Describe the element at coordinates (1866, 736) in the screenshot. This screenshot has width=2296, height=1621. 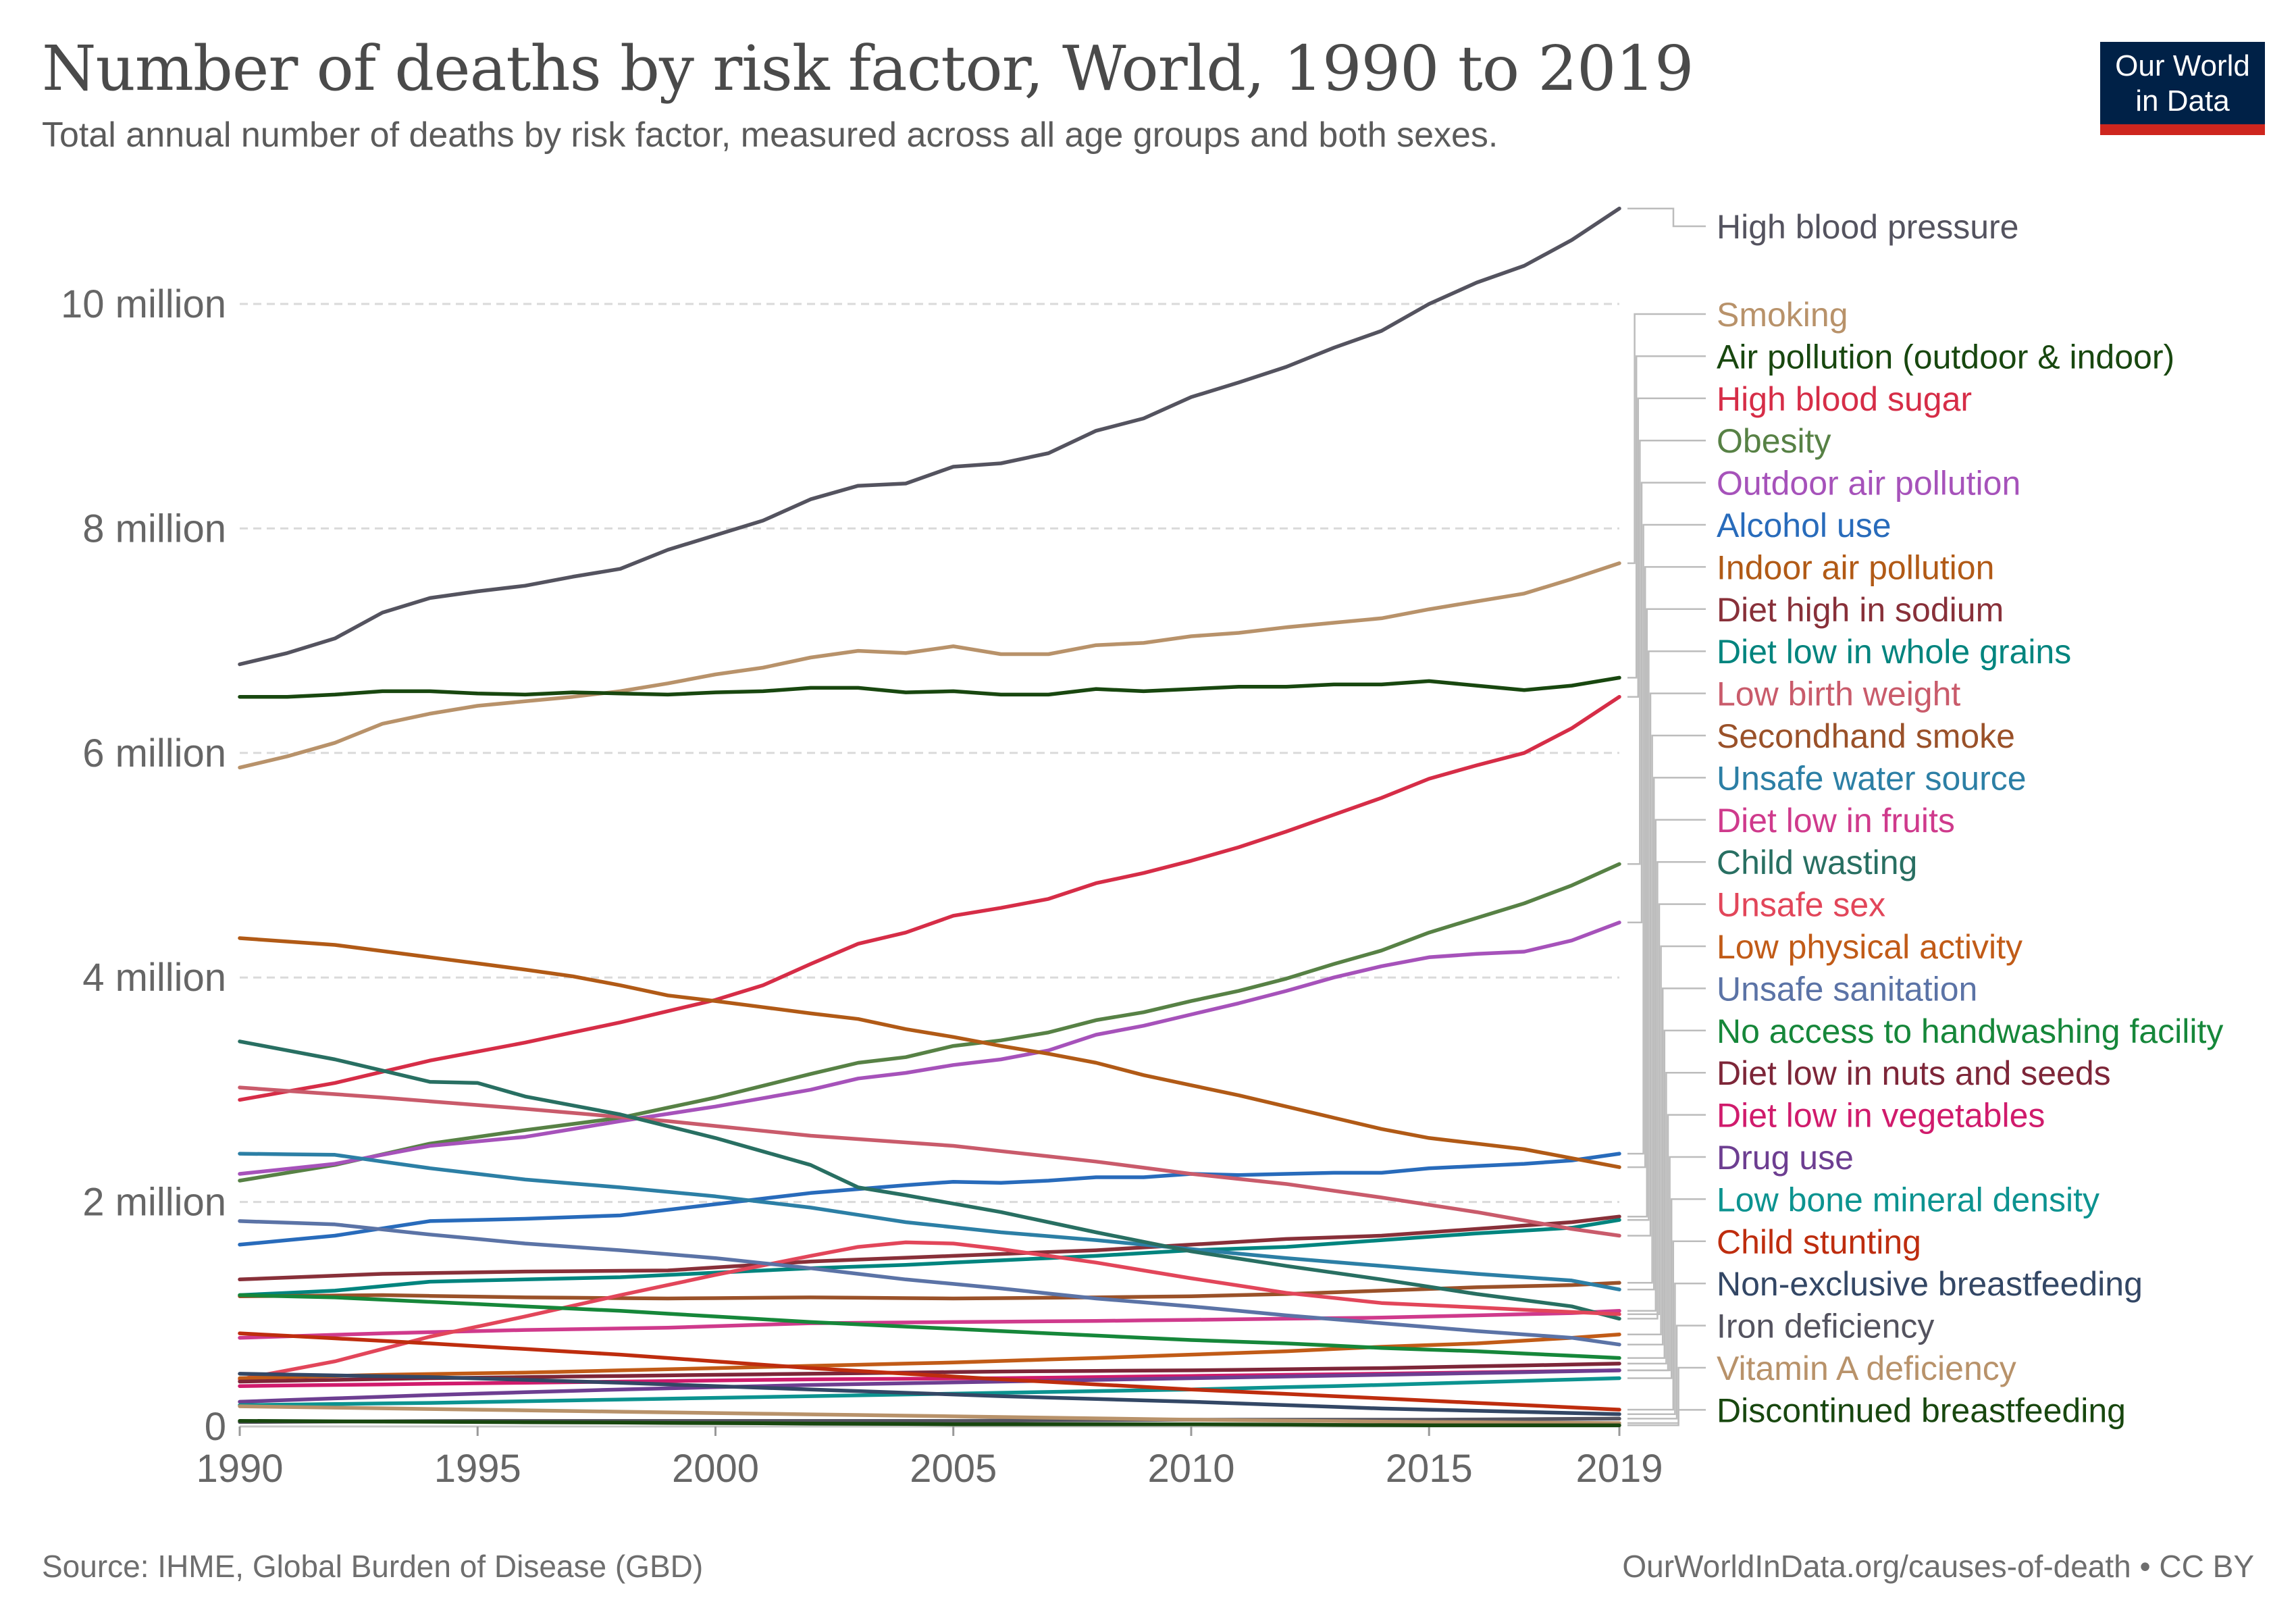
I see `legend-label: Secondhand smoke` at that location.